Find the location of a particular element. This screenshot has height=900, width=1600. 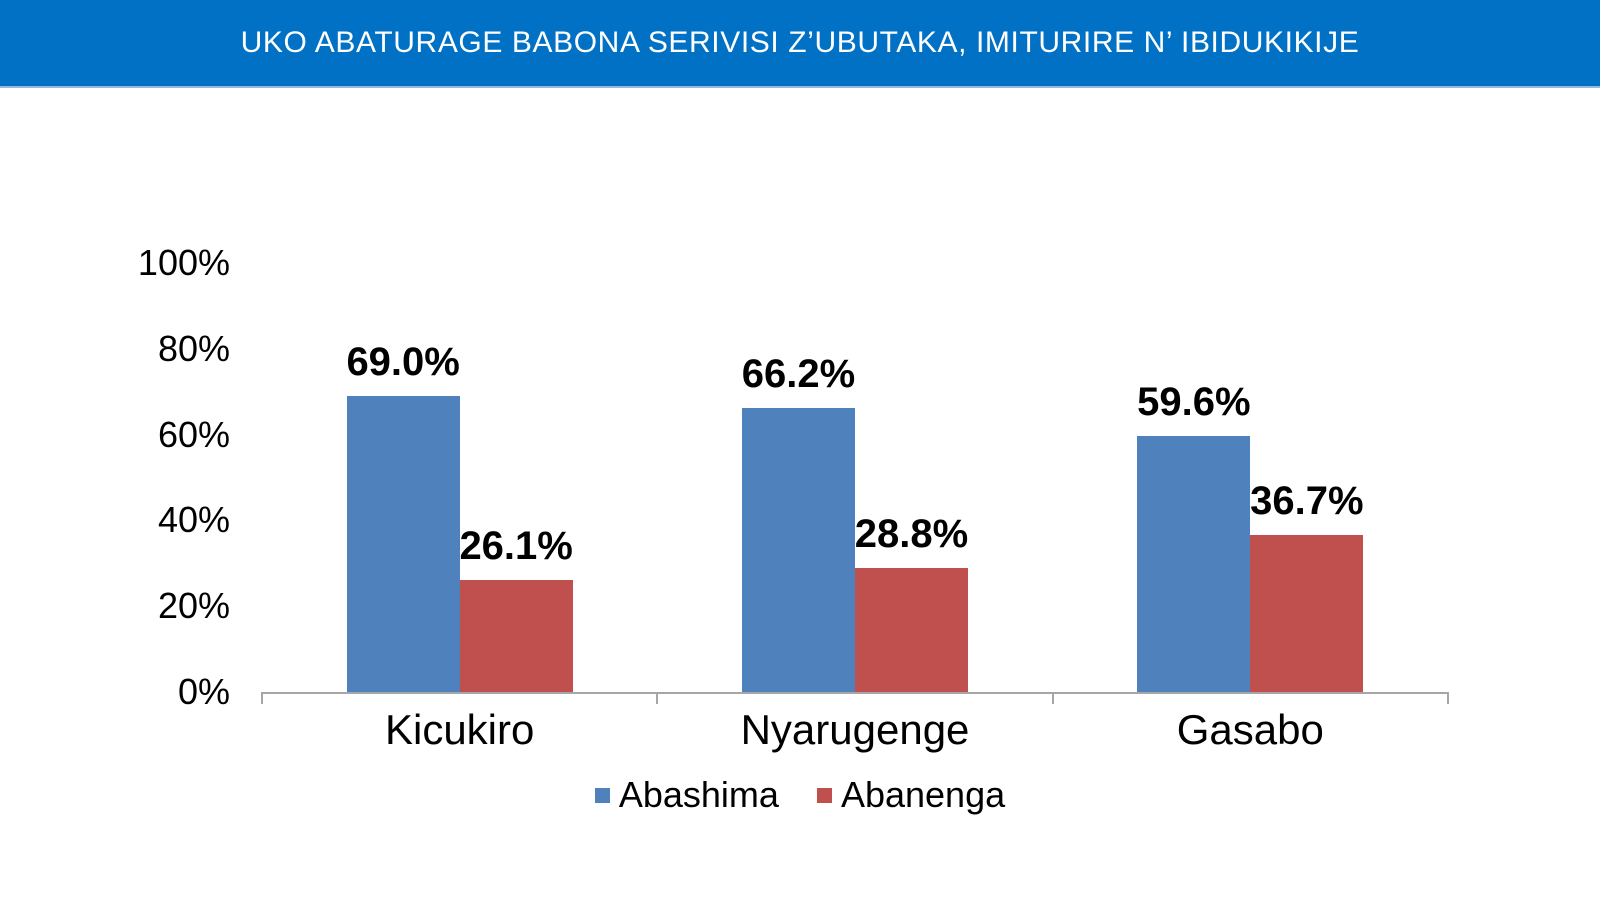

y-axis-tick-label-0: 0% is located at coordinates (203, 691).